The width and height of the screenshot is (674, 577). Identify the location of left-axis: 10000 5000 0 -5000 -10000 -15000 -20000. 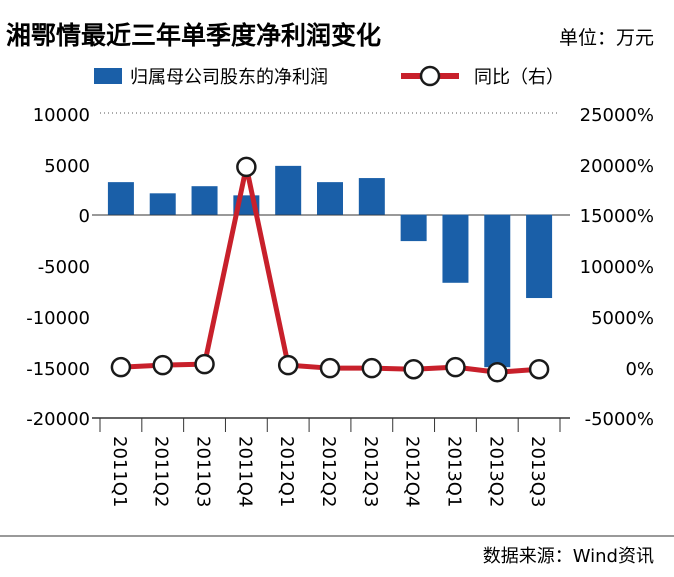
(58, 267).